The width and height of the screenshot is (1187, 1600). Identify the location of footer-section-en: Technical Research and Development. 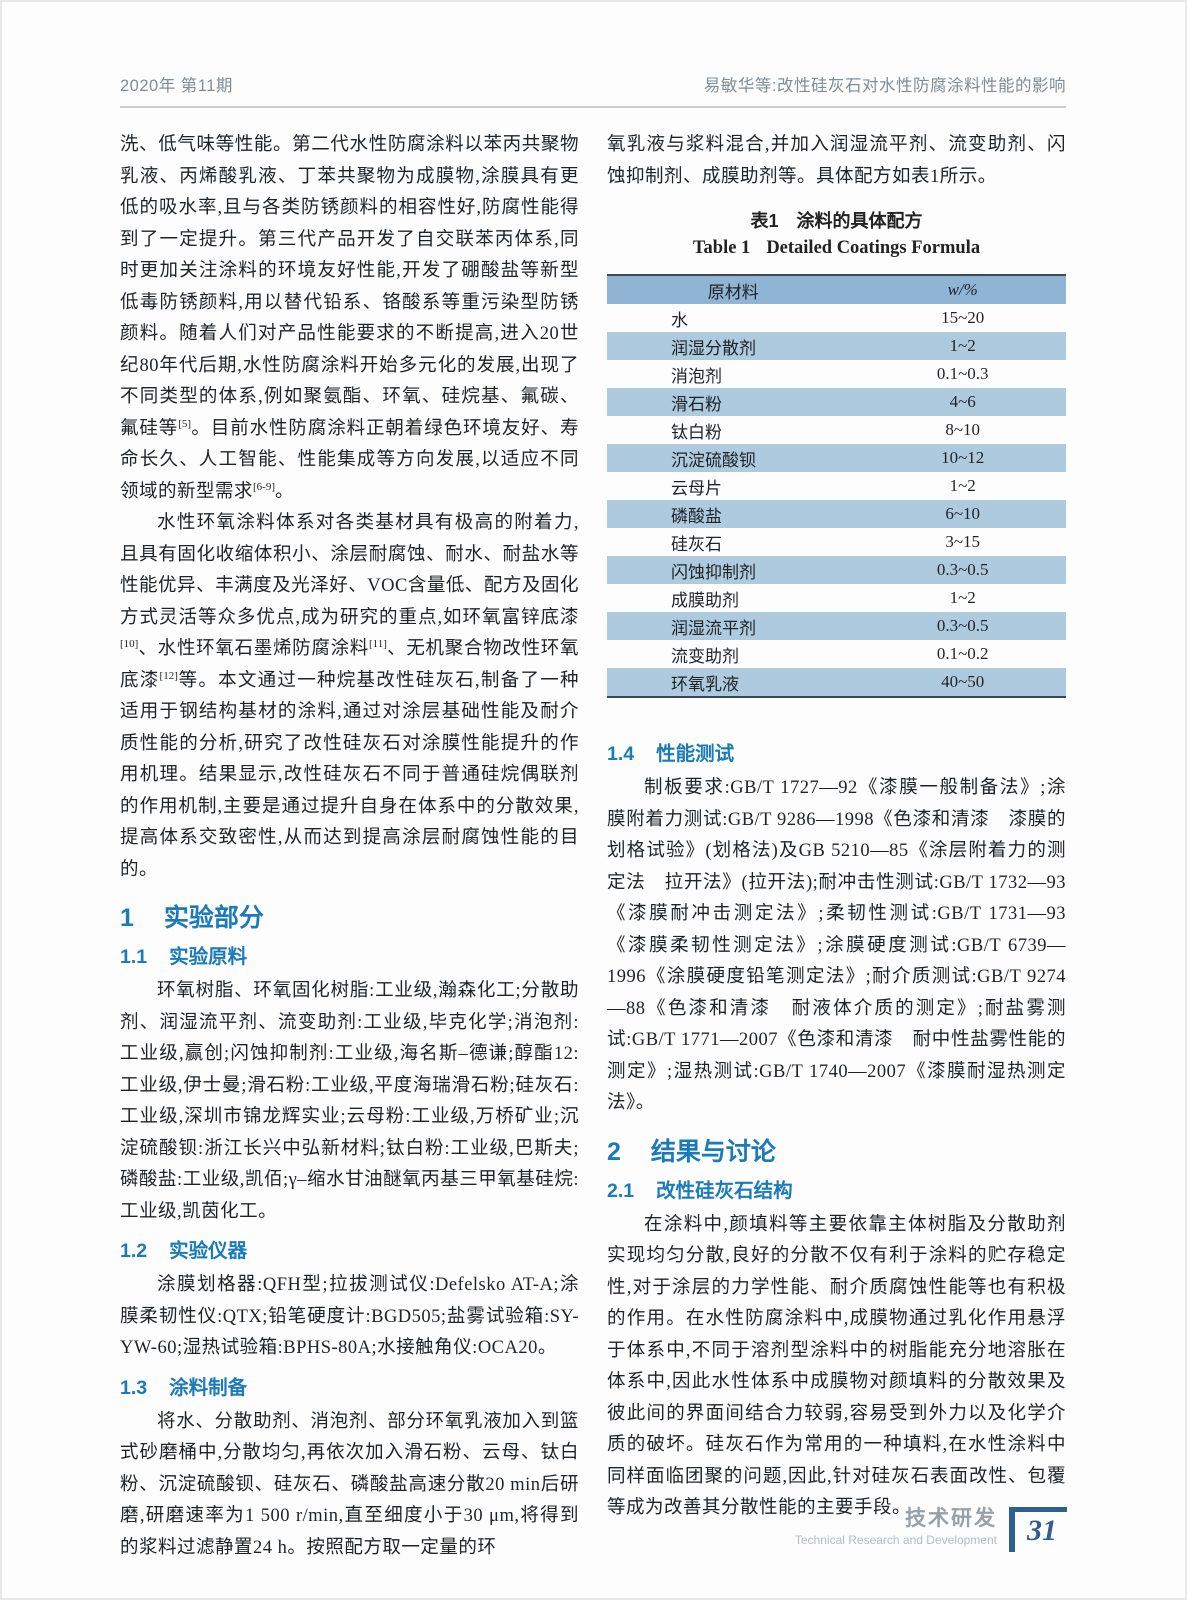
(895, 1540).